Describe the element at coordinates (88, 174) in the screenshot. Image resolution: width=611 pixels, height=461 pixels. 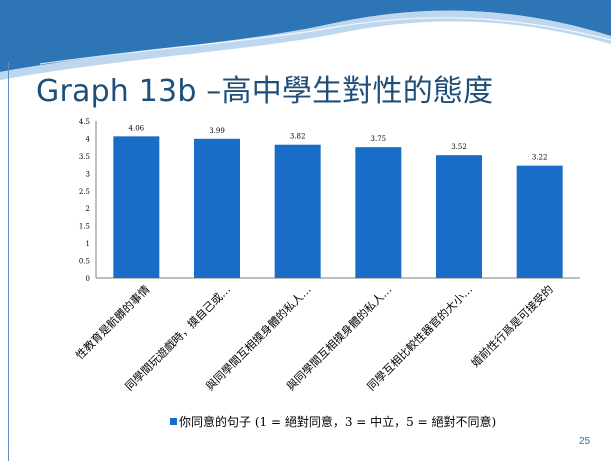
I see `y-tick-label: 3` at that location.